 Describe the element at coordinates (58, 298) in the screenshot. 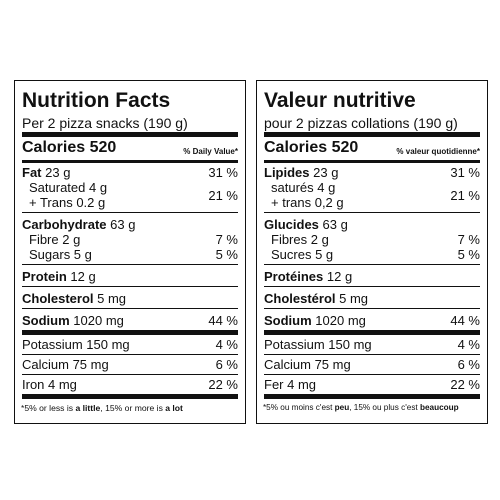

I see `nutrient-name: Cholesterol` at that location.